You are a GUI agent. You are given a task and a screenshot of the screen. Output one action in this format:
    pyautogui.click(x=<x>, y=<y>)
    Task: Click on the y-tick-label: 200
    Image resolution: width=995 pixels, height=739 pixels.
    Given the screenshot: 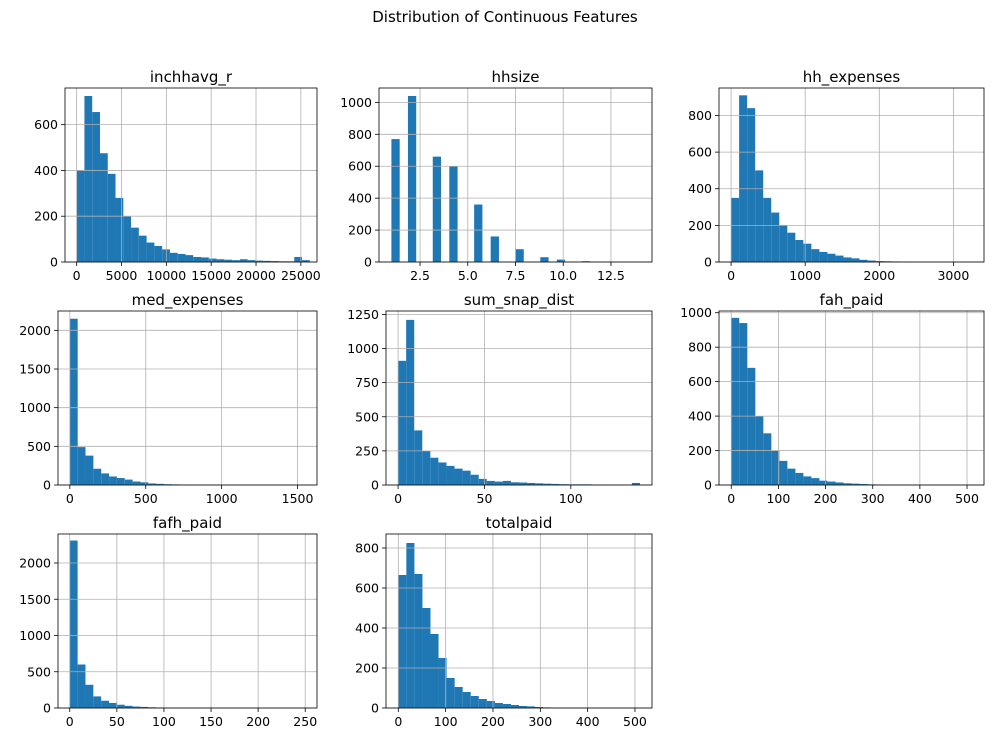 What is the action you would take?
    pyautogui.click(x=700, y=225)
    